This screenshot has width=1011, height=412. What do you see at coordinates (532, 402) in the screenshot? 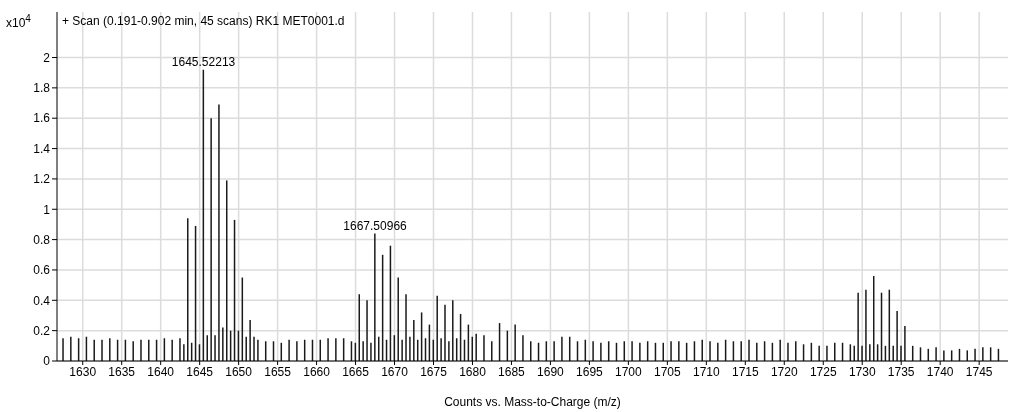
I see `x-axis-title: Counts vs. Mass-to-Charge (m/z)` at bounding box center [532, 402].